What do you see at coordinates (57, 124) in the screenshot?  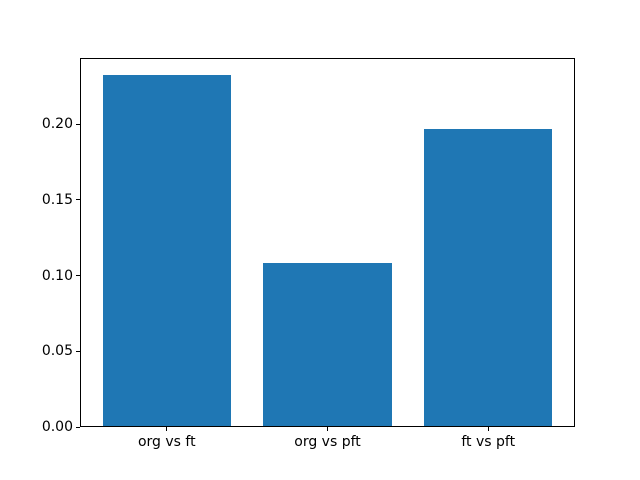 I see `y-tick-label: 0.20` at bounding box center [57, 124].